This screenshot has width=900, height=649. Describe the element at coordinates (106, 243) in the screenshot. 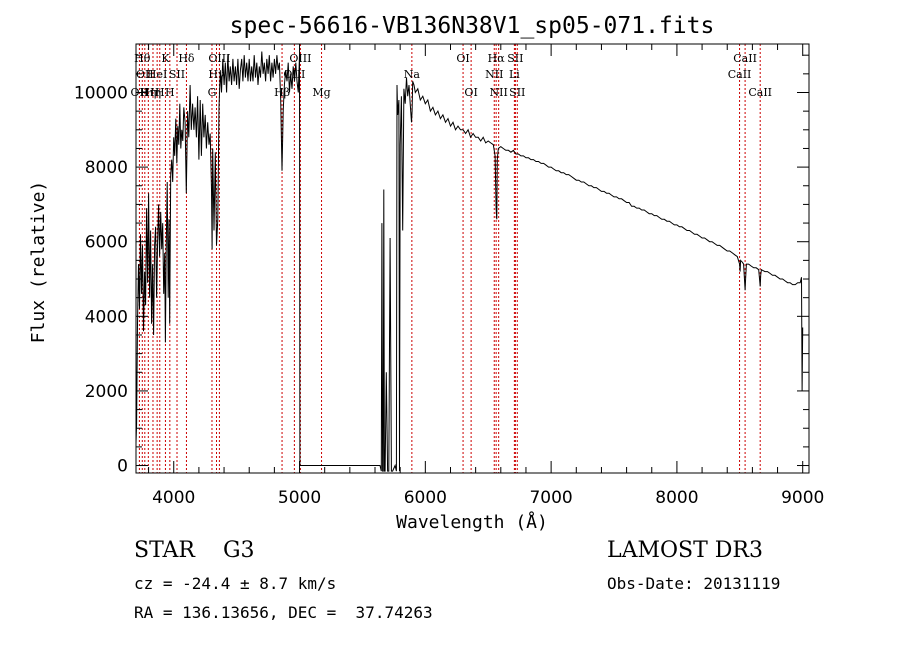

I see `y-tick-label-3: 6000` at that location.